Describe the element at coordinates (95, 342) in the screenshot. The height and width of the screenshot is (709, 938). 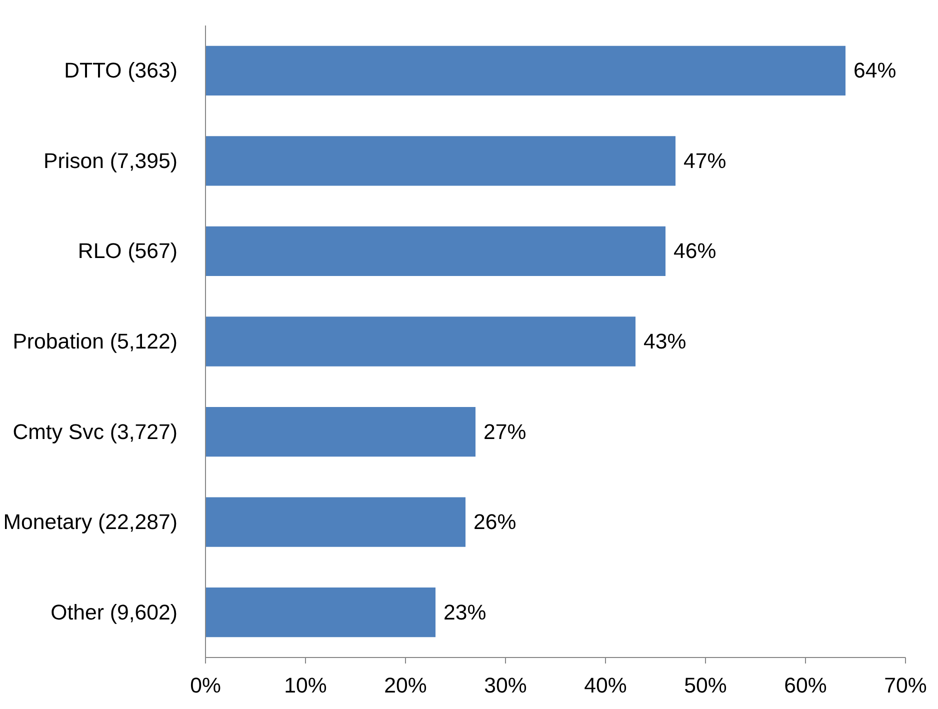
I see `y-tick-label: Probation (5,122)` at that location.